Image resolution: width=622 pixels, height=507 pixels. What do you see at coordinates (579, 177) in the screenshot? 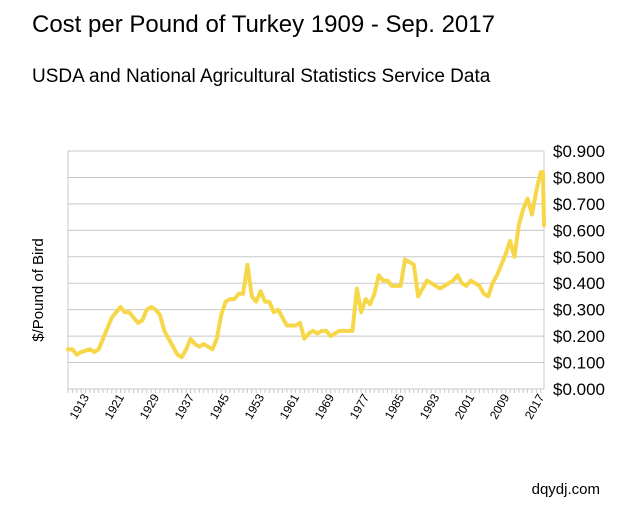
I see `y-tick-label: $0.800` at bounding box center [579, 177].